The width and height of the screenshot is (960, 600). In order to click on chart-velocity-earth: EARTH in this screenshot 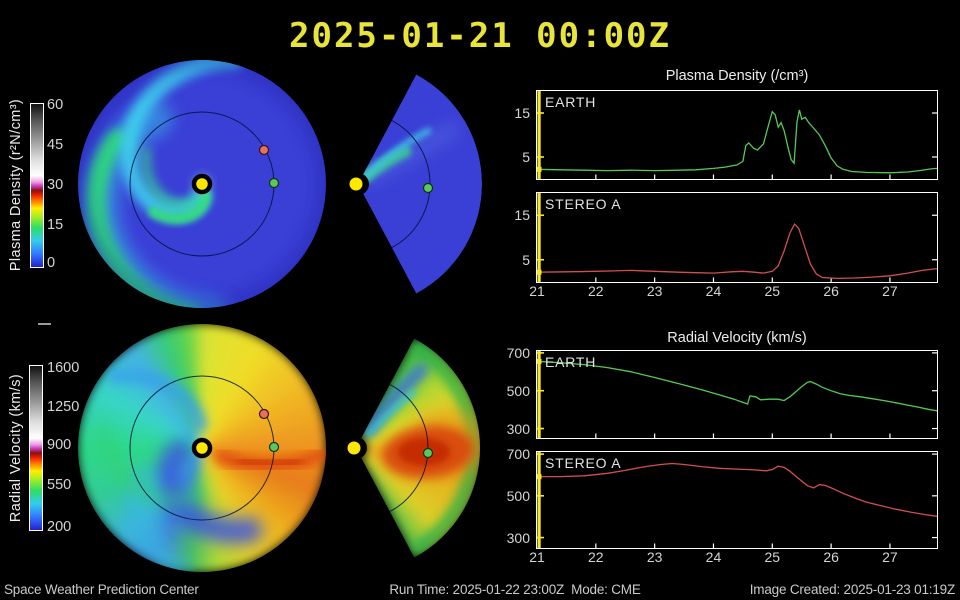, I will do `click(737, 394)`.